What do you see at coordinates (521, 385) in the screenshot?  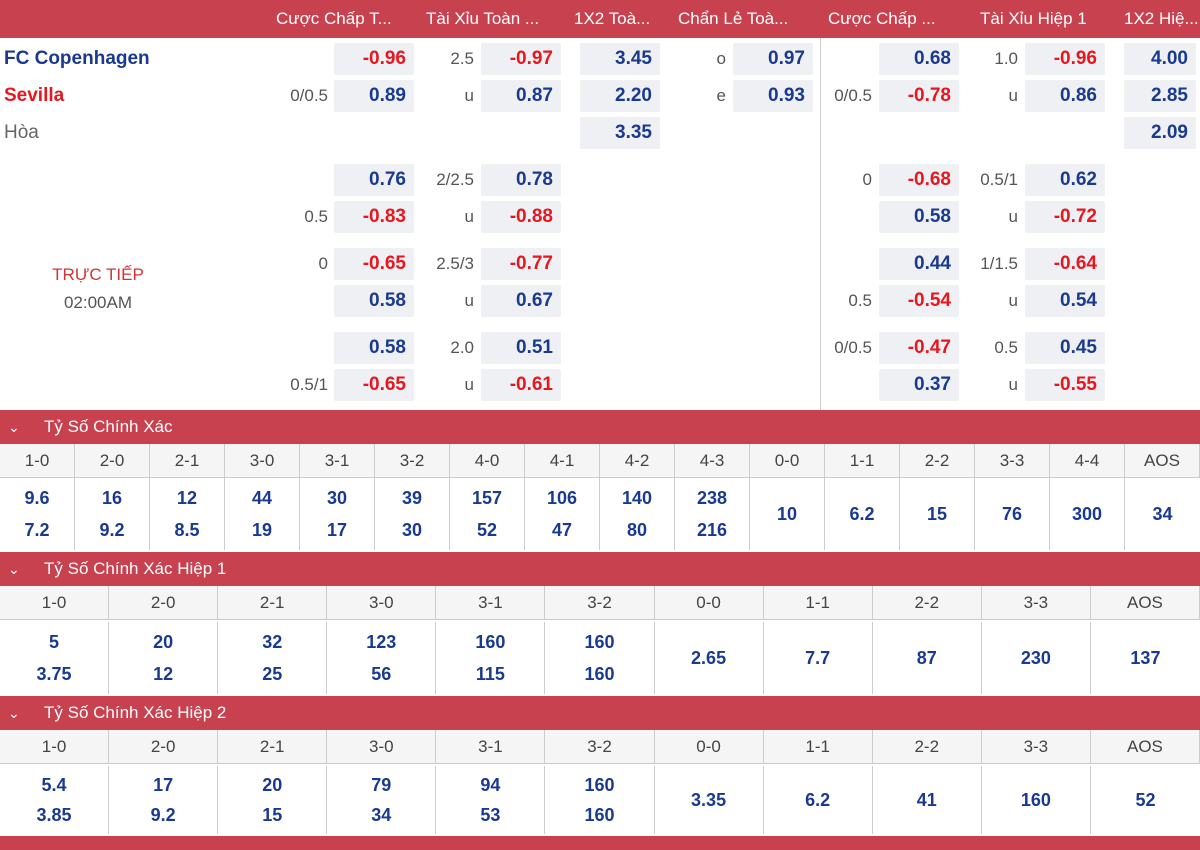 I see `odd-cell: -0.61` at bounding box center [521, 385].